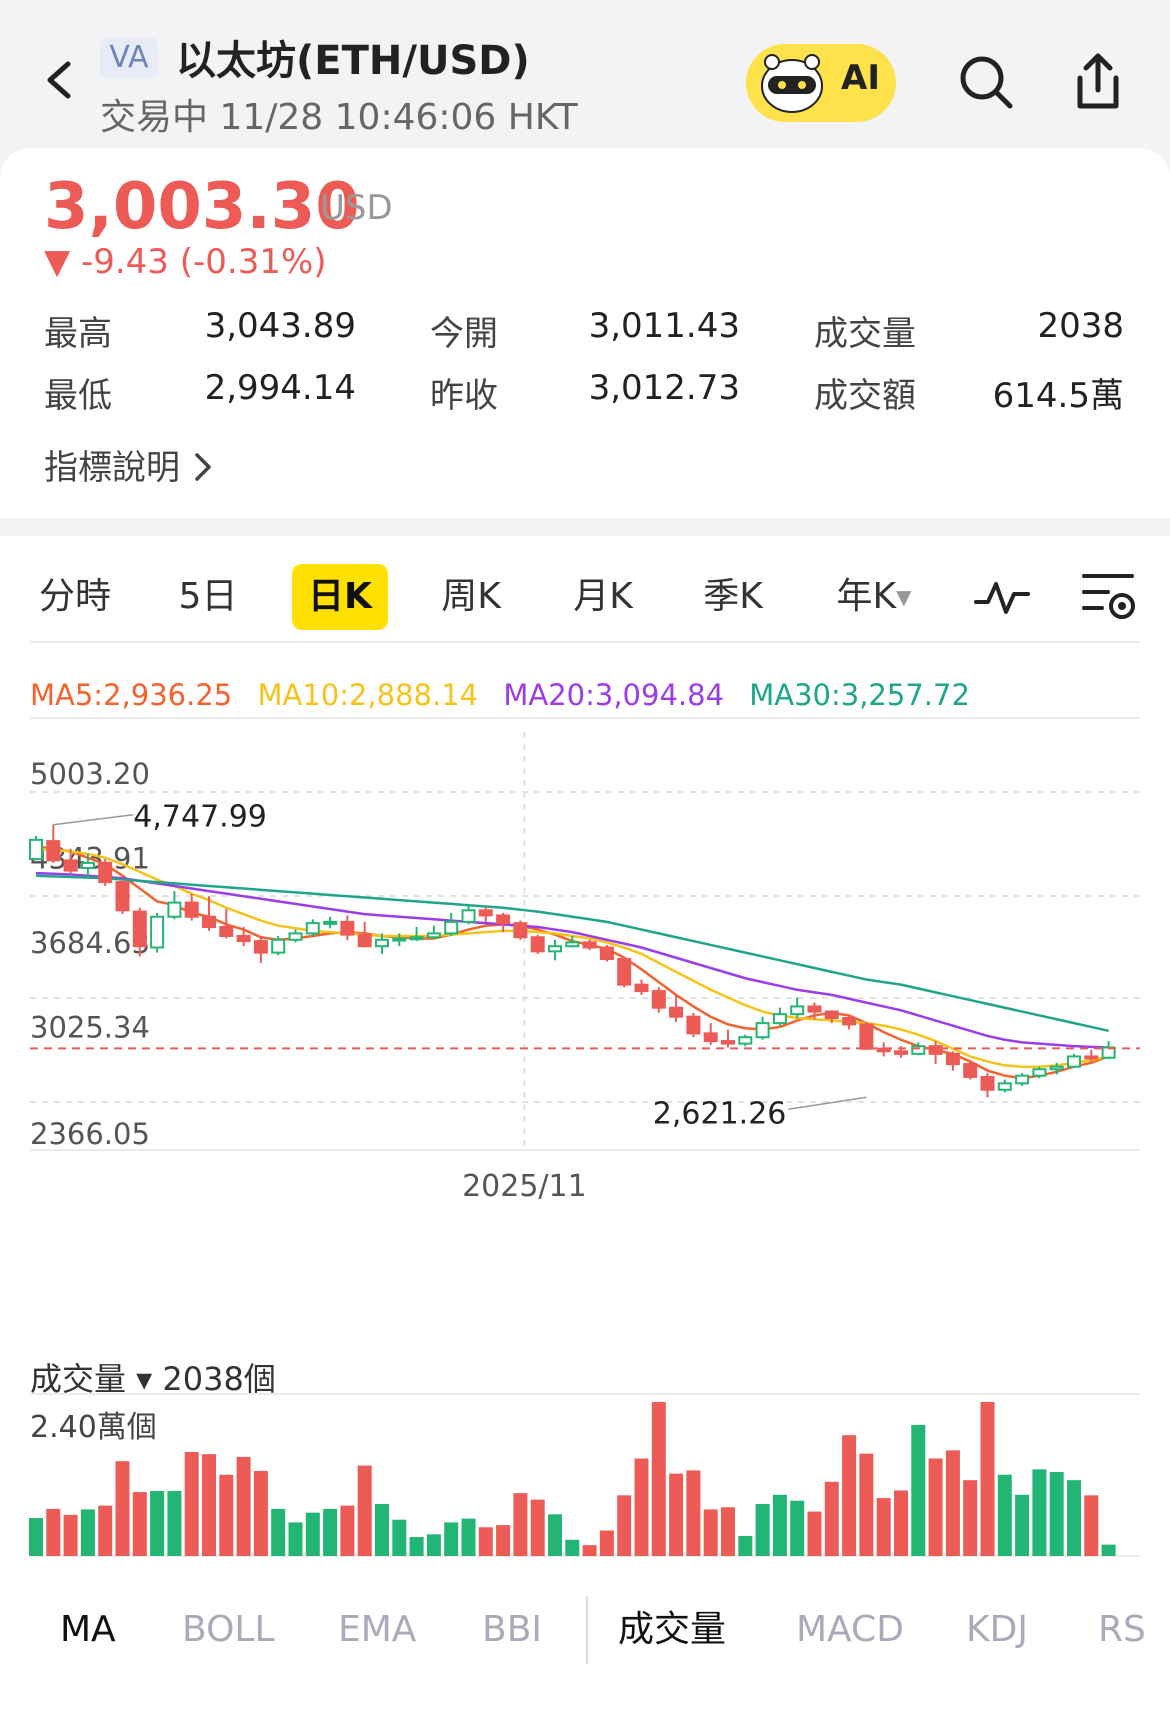  What do you see at coordinates (208, 596) in the screenshot?
I see `tab-5day: 5日` at bounding box center [208, 596].